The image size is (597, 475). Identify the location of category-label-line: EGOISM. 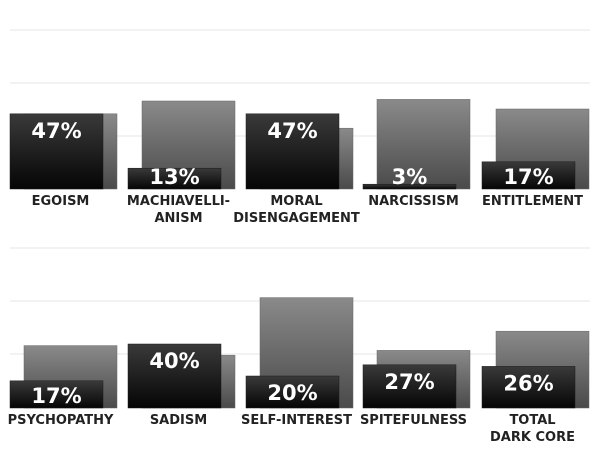
(61, 201).